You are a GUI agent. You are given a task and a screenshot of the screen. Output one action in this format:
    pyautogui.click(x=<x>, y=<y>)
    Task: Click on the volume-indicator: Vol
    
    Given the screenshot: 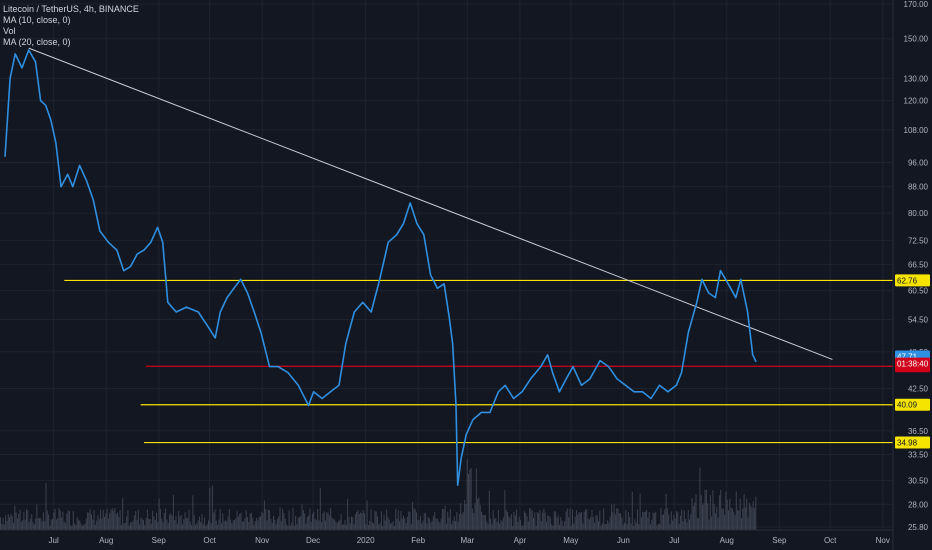 What is the action you would take?
    pyautogui.click(x=9, y=31)
    